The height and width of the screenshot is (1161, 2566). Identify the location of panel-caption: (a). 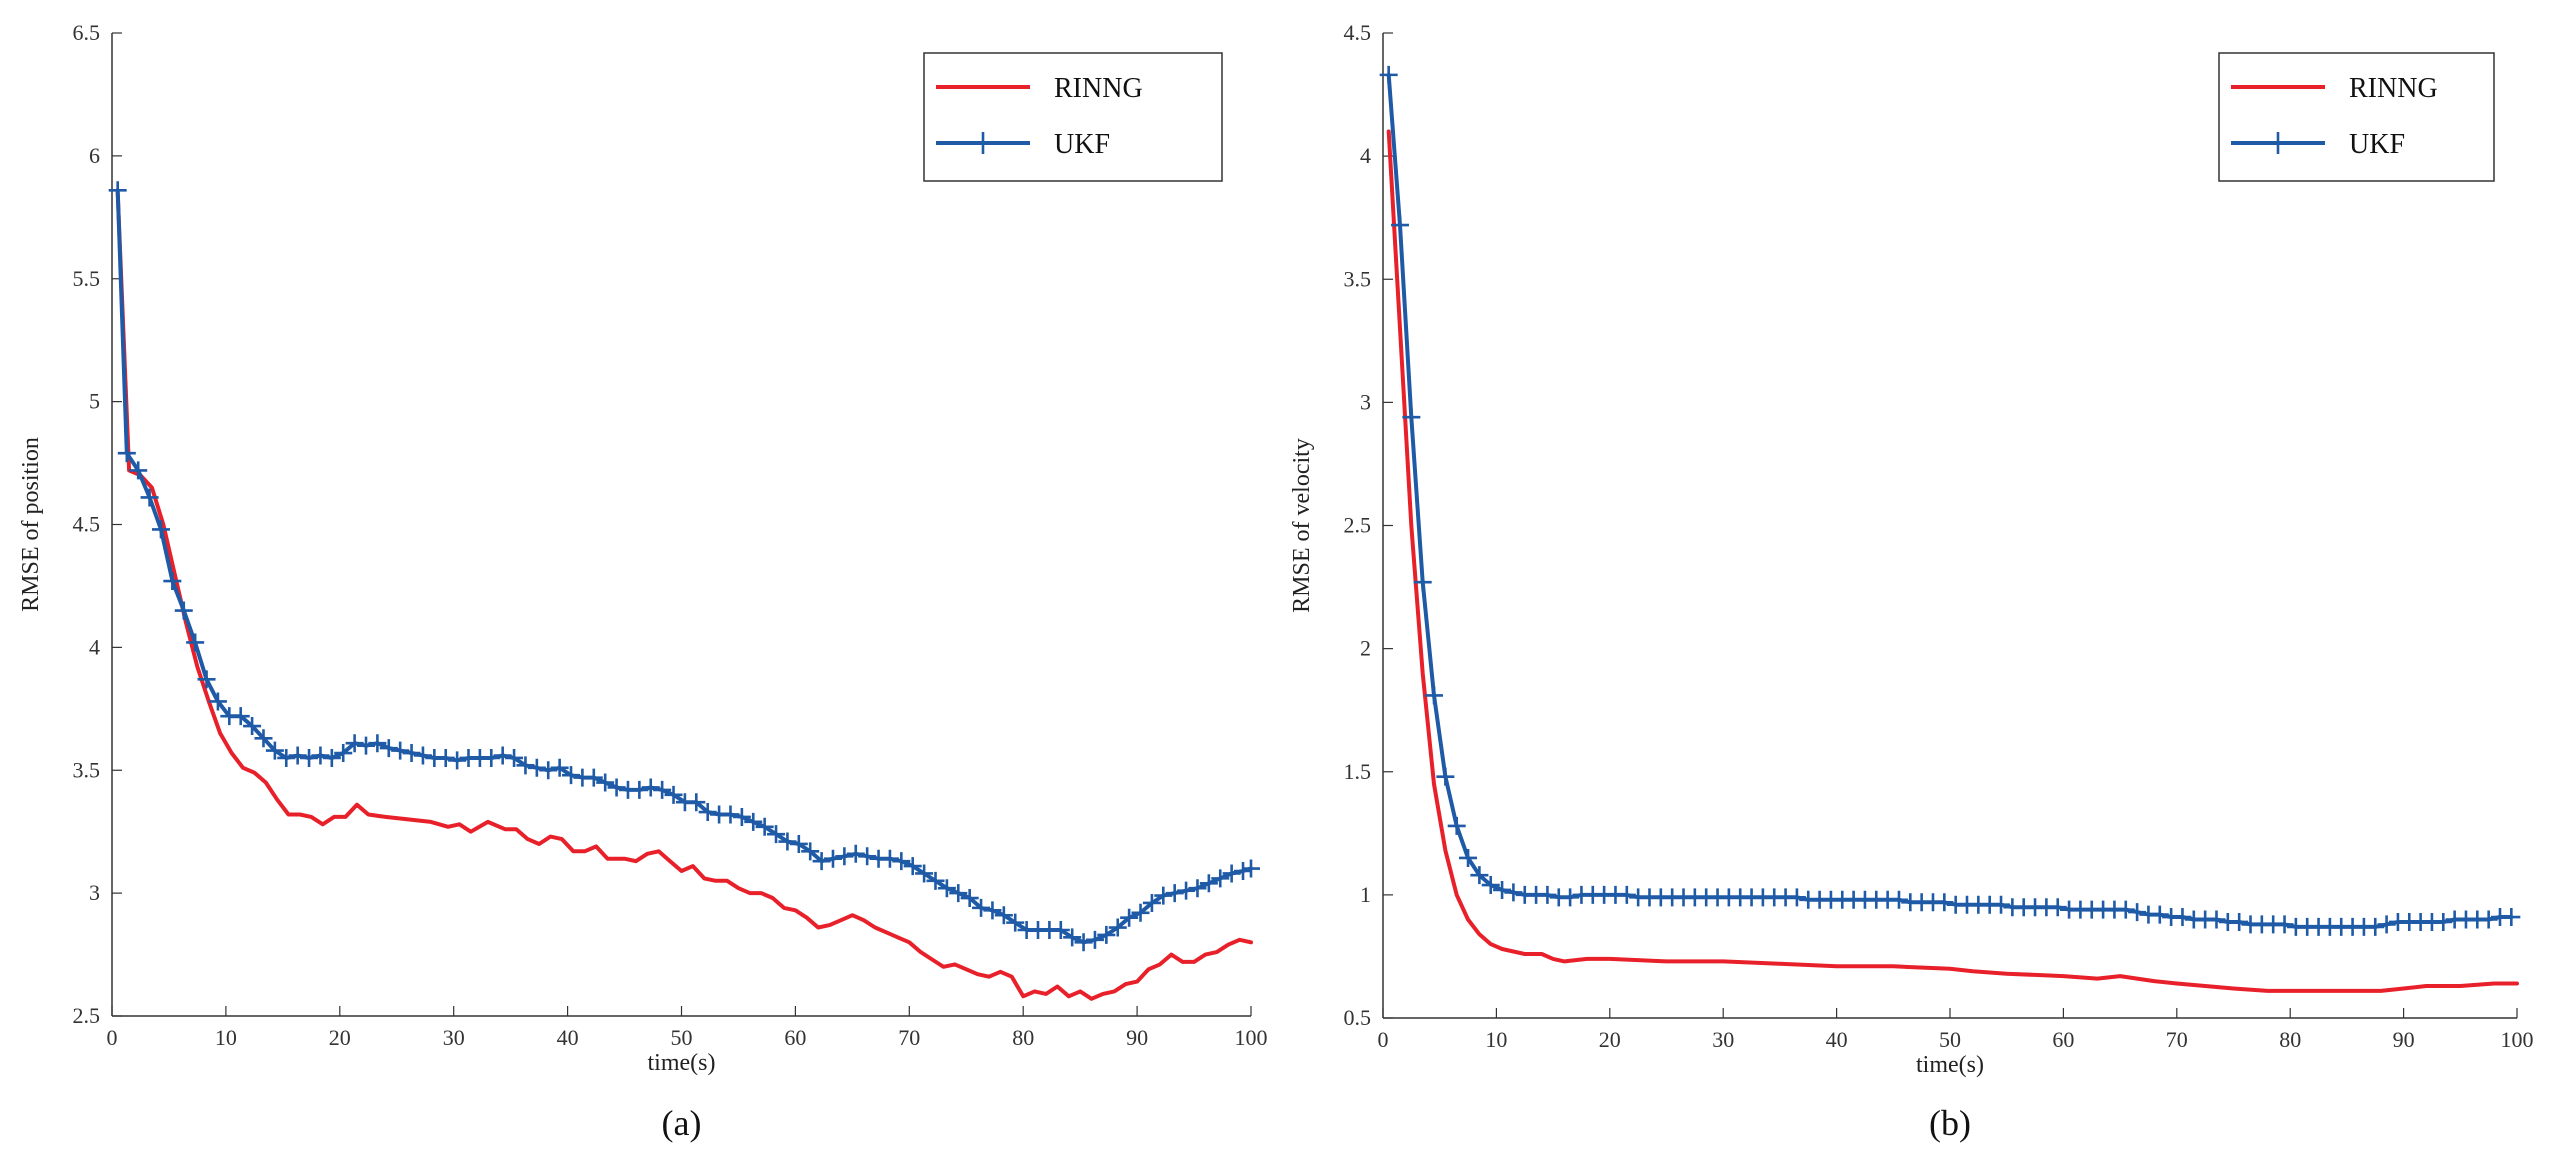
(682, 1123).